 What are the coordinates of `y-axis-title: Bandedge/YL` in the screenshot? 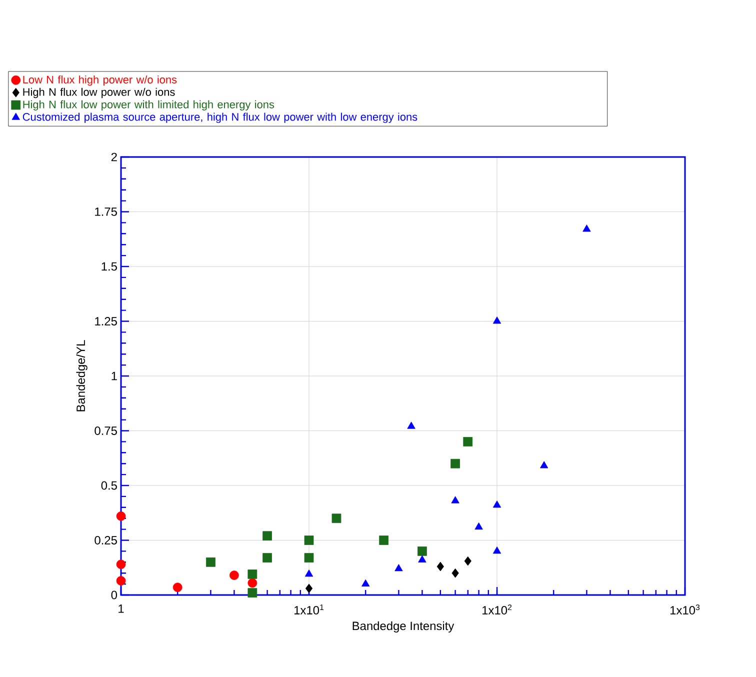 It's located at (82, 376).